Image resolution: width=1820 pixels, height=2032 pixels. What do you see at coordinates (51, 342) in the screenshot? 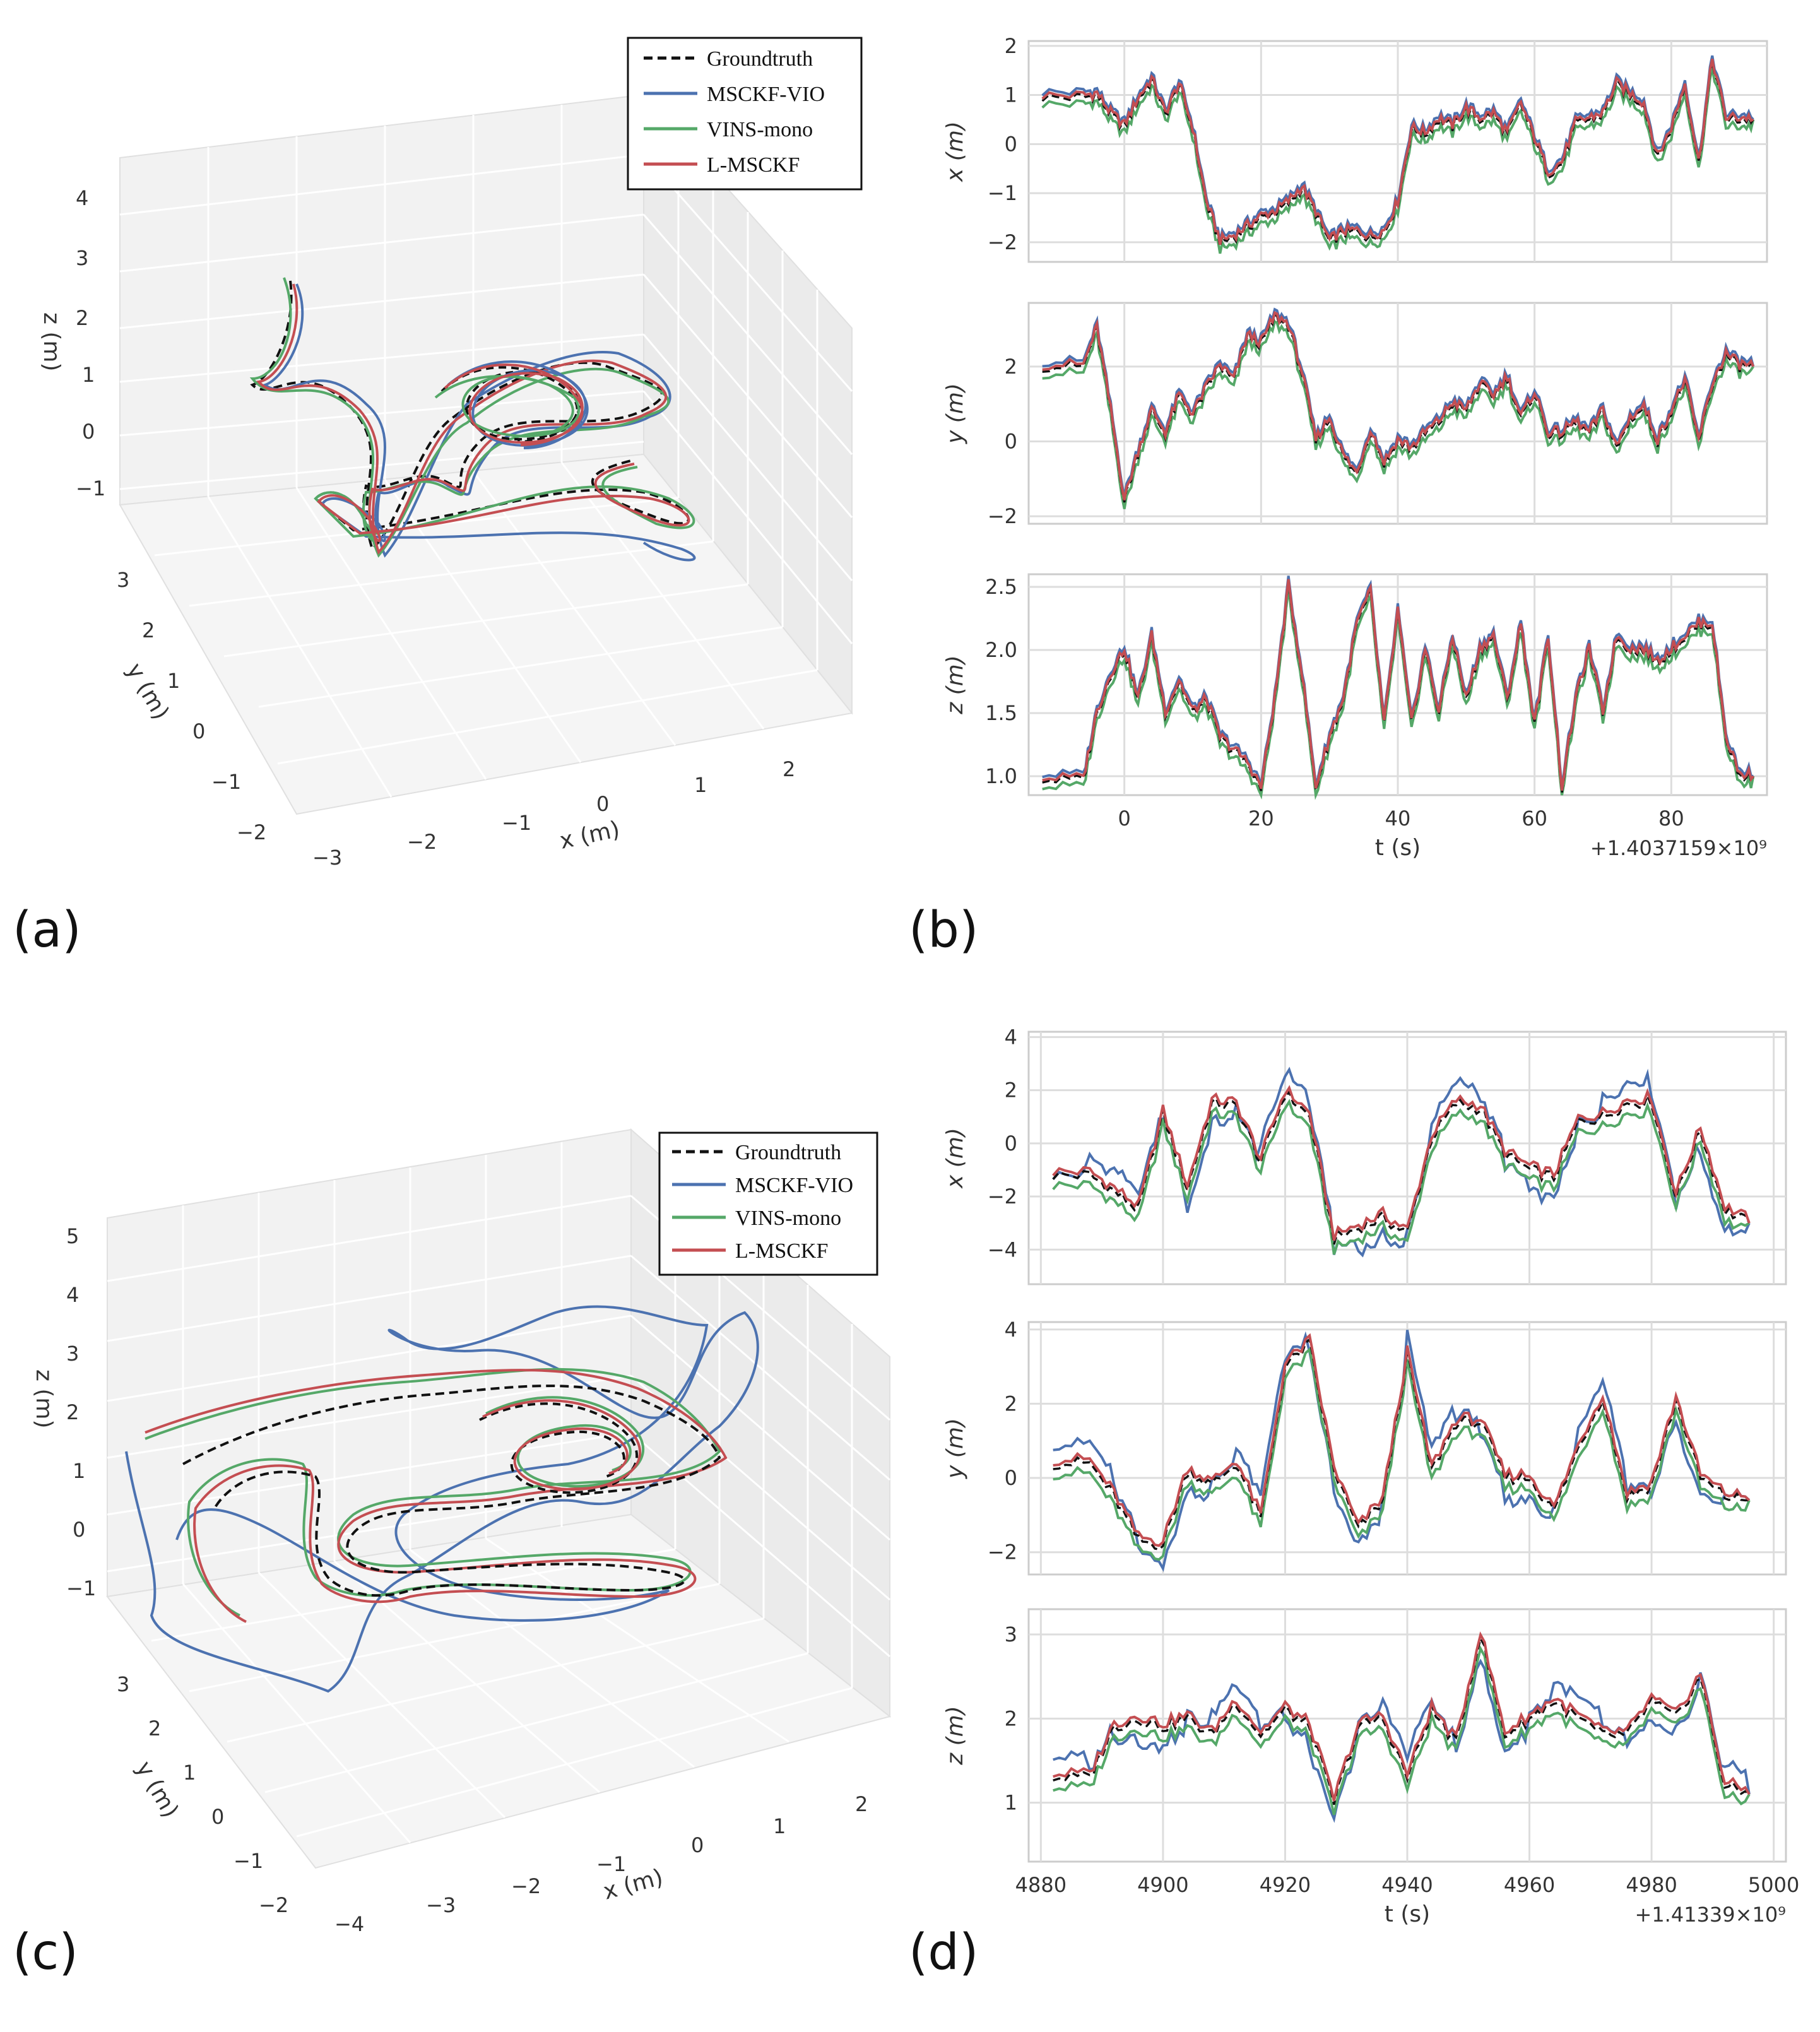
I see `z-axis-label: z (m)` at bounding box center [51, 342].